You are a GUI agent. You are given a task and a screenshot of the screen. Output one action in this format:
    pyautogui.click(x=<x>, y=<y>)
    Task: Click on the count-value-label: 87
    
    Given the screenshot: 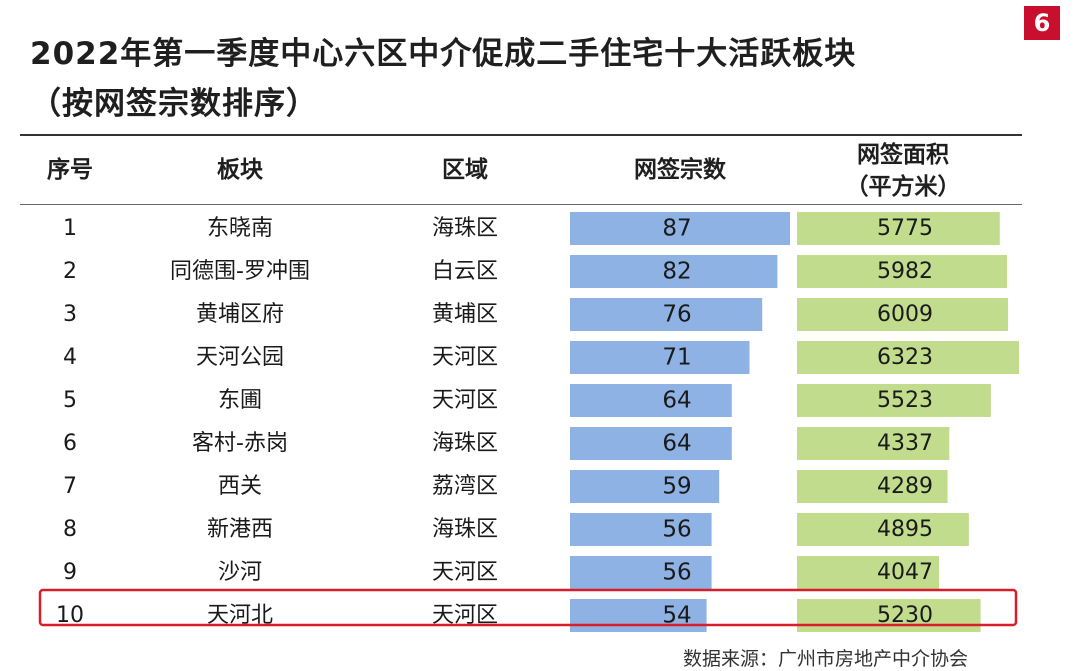 What is the action you would take?
    pyautogui.click(x=676, y=229)
    